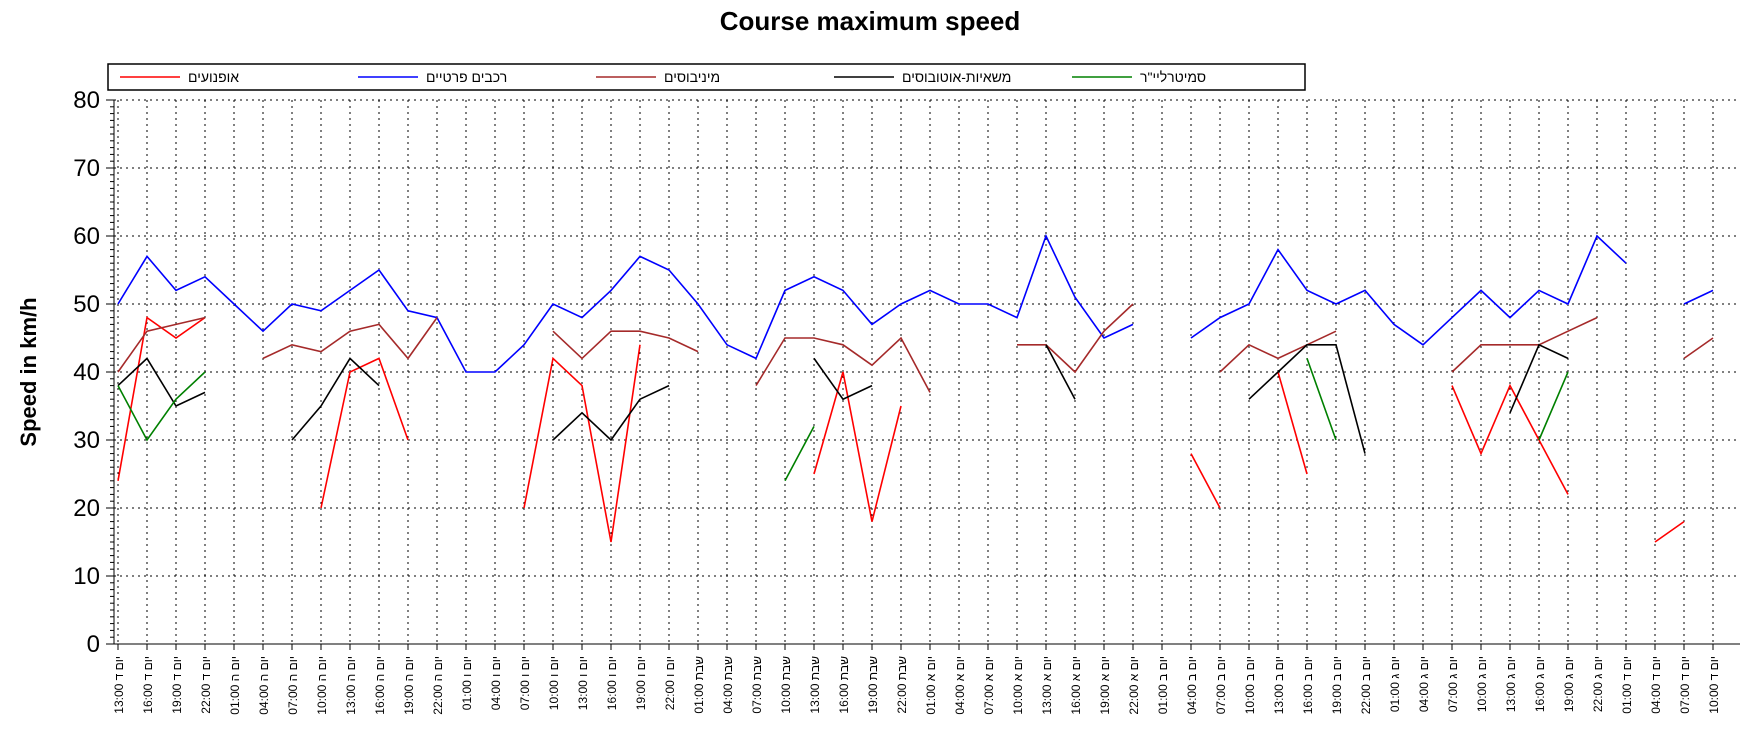 This screenshot has width=1740, height=751. I want to click on legend-box, so click(706, 77).